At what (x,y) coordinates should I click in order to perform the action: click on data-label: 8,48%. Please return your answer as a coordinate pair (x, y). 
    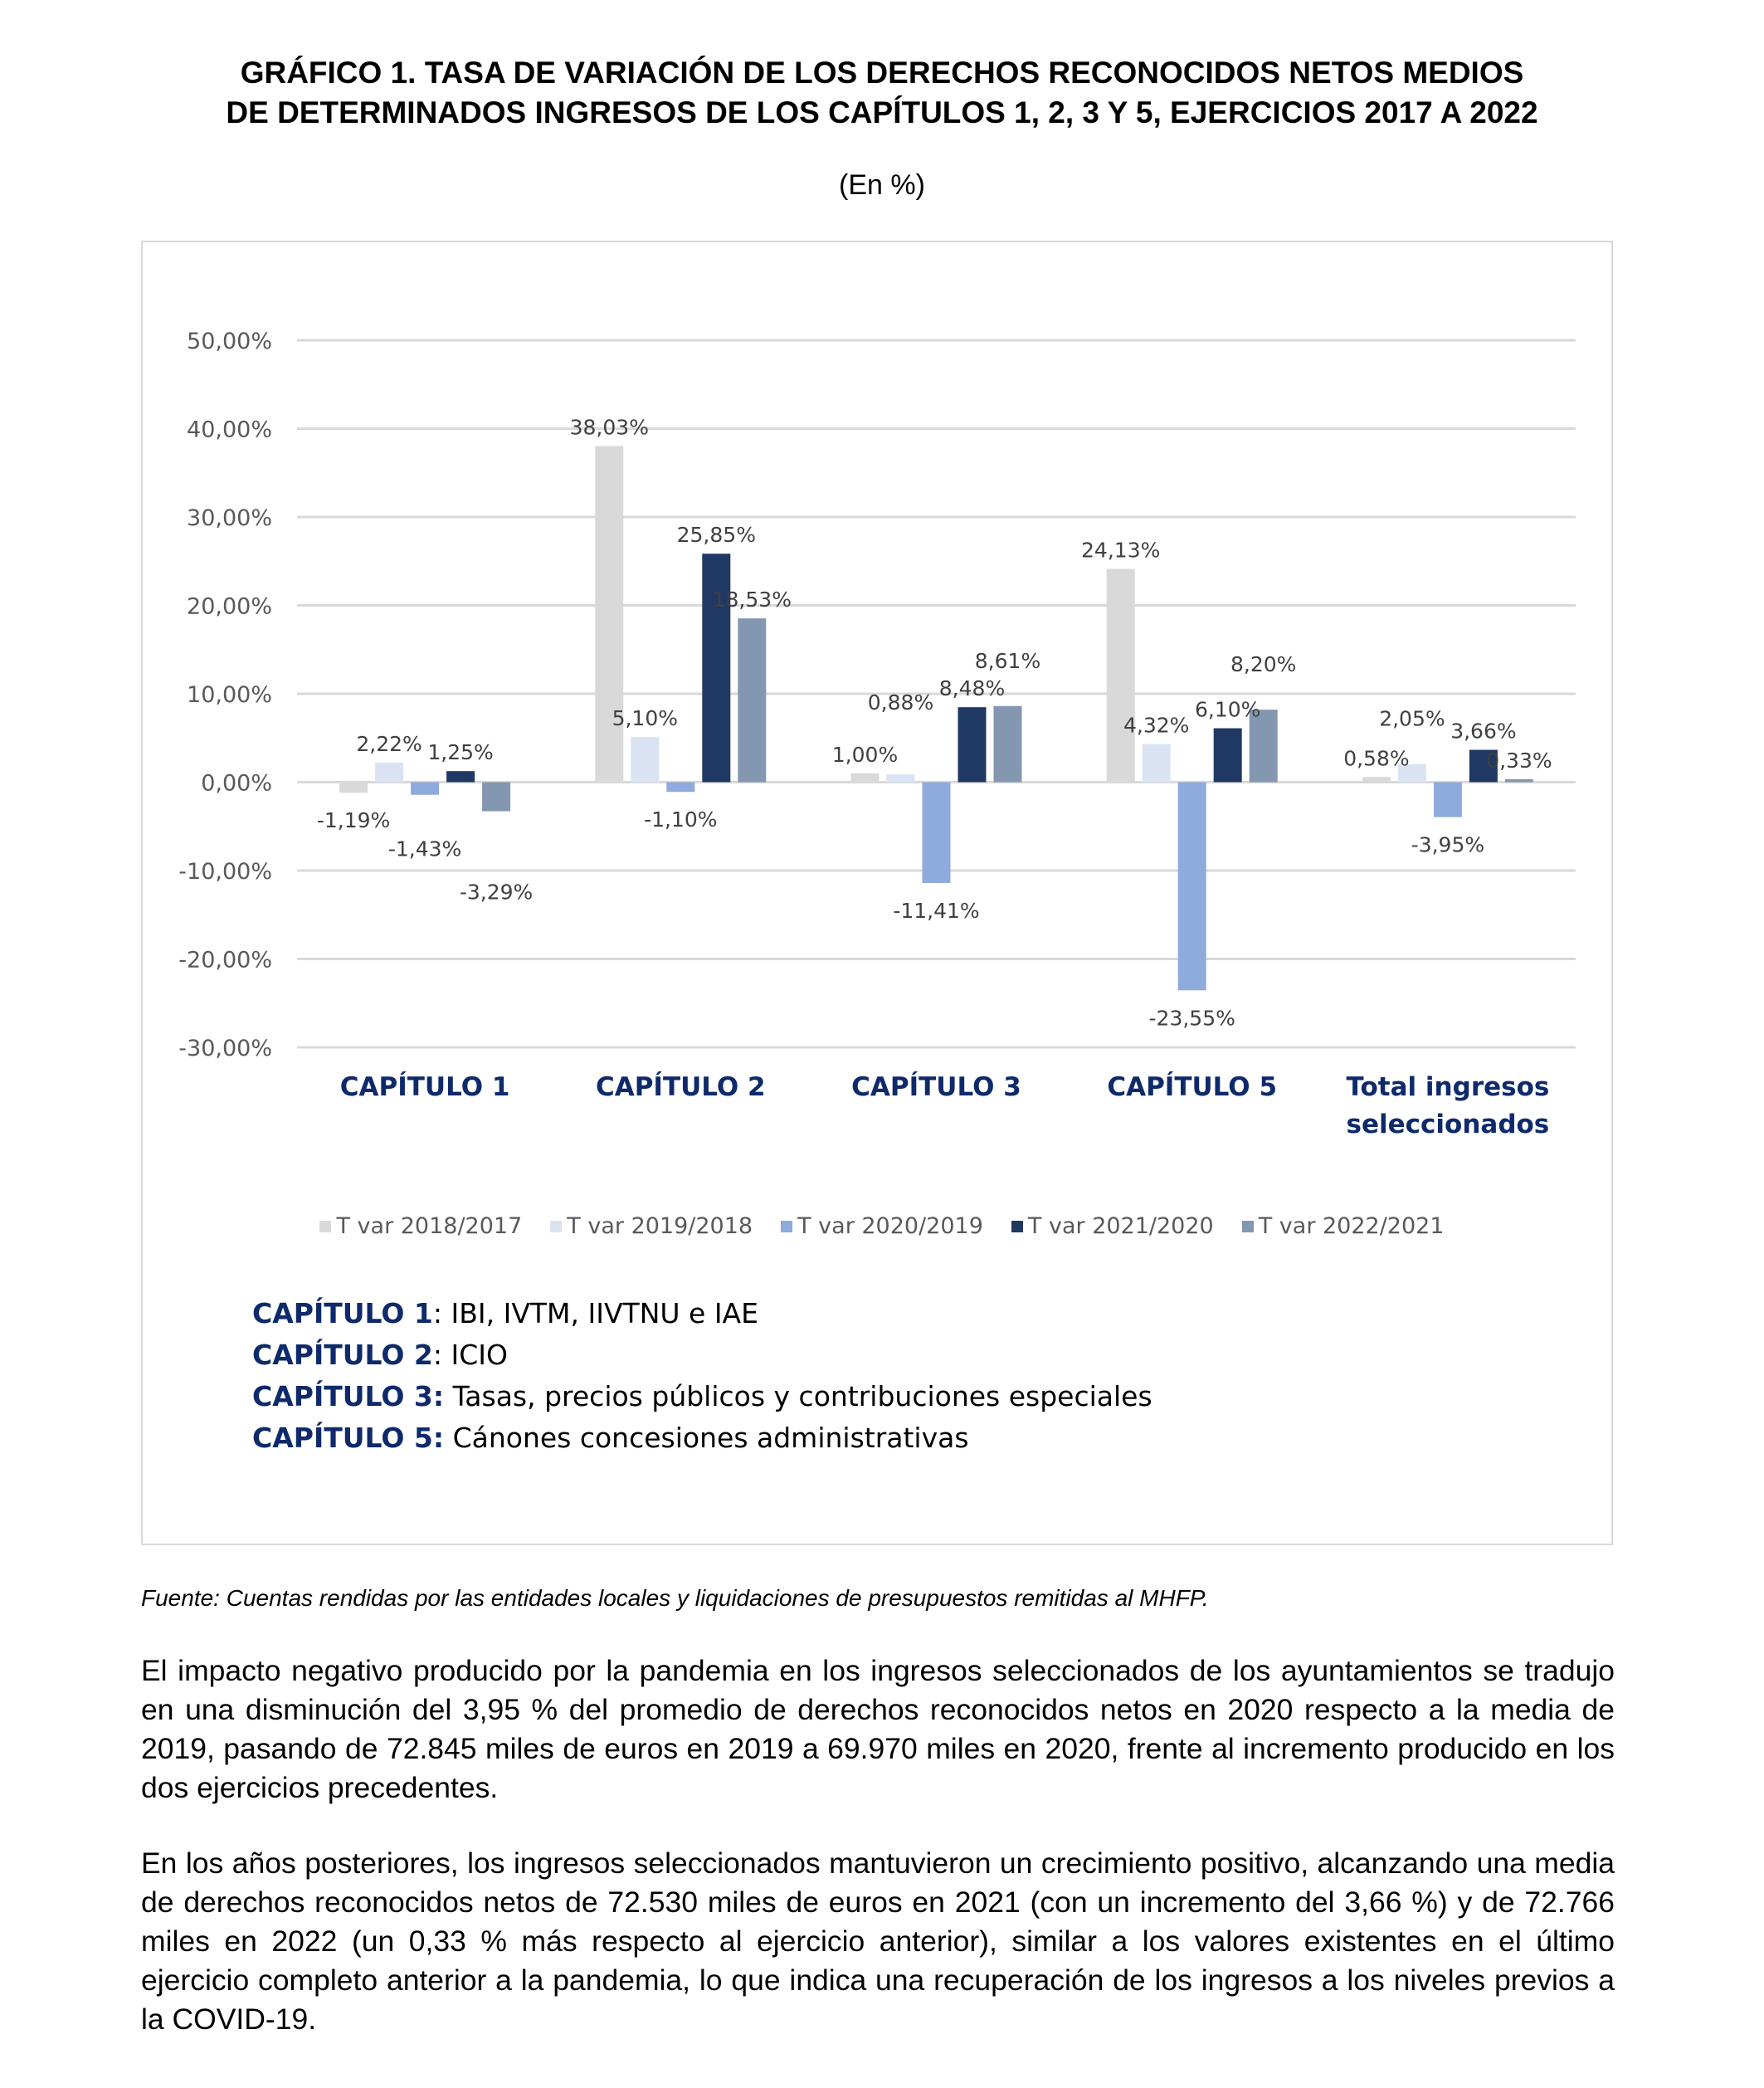
    Looking at the image, I should click on (972, 688).